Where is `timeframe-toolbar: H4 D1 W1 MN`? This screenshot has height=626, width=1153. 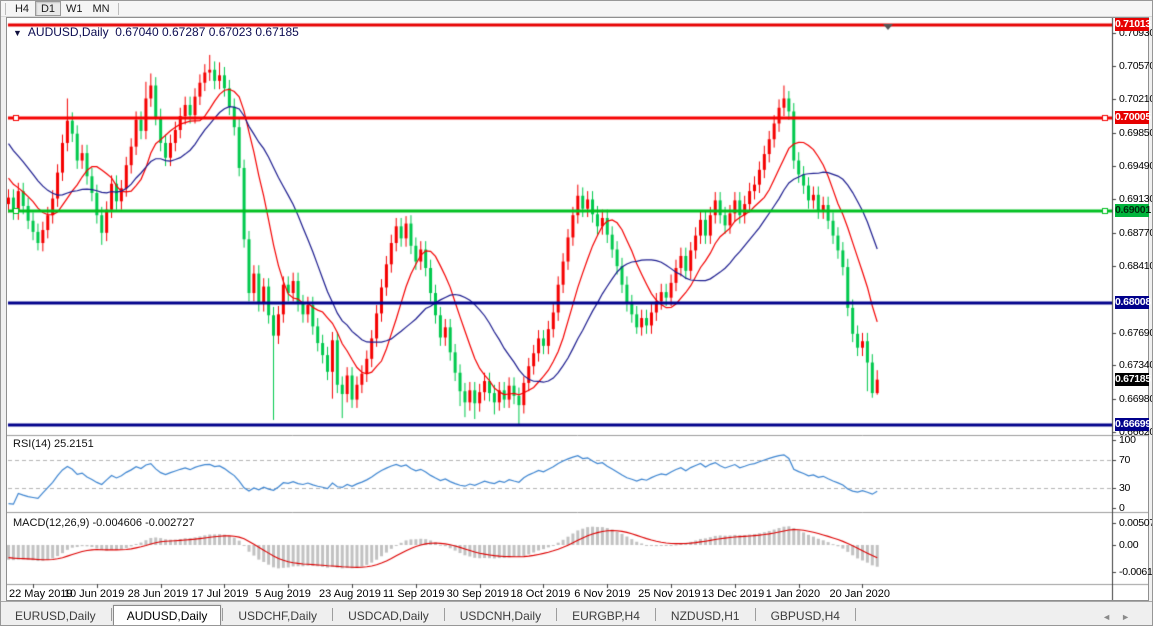
timeframe-toolbar: H4 D1 W1 MN is located at coordinates (576, 9).